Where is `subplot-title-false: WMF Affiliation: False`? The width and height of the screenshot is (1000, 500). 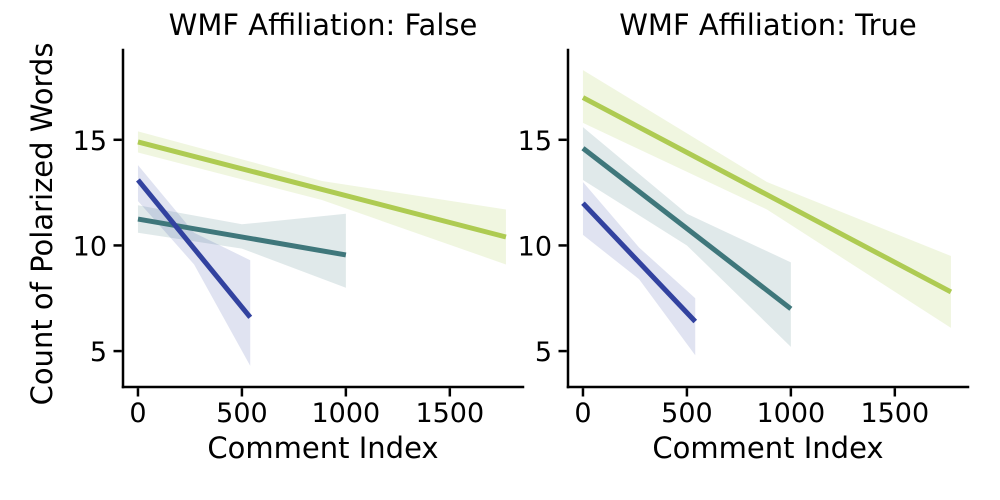 subplot-title-false: WMF Affiliation: False is located at coordinates (323, 25).